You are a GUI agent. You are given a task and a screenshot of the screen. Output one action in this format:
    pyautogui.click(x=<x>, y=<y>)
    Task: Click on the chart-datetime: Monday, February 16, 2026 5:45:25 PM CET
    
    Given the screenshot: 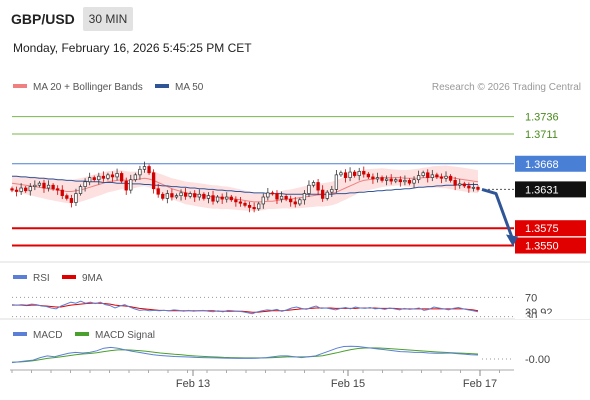 What is the action you would take?
    pyautogui.click(x=132, y=48)
    